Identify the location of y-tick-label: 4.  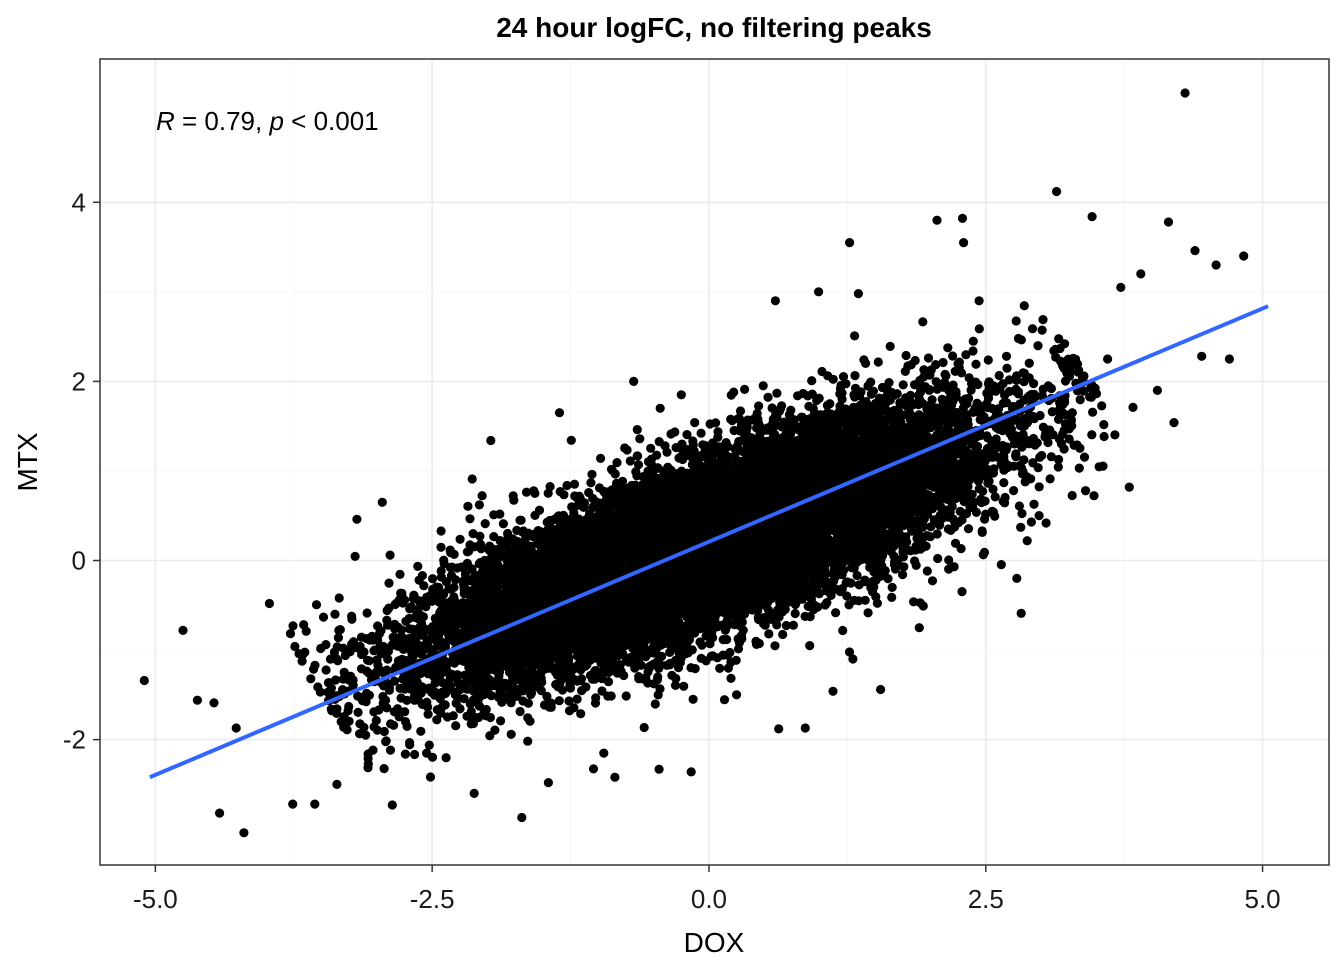
(79, 202).